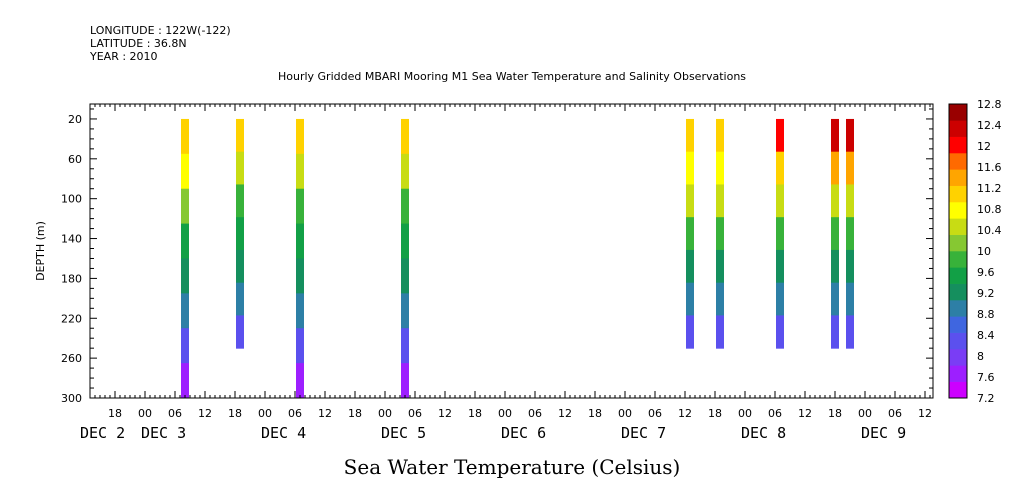 The width and height of the screenshot is (1009, 504). What do you see at coordinates (984, 251) in the screenshot?
I see `colorbar-label: 10` at bounding box center [984, 251].